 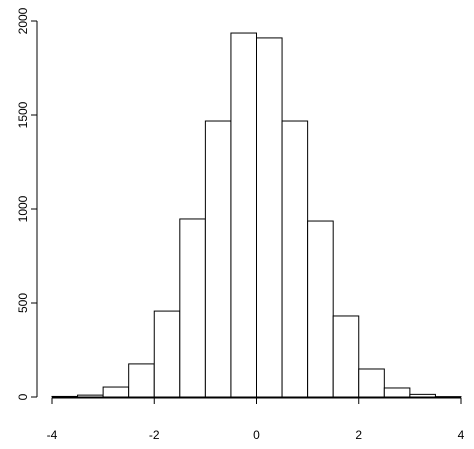 What do you see at coordinates (256, 435) in the screenshot?
I see `x-tick-label: 0` at bounding box center [256, 435].